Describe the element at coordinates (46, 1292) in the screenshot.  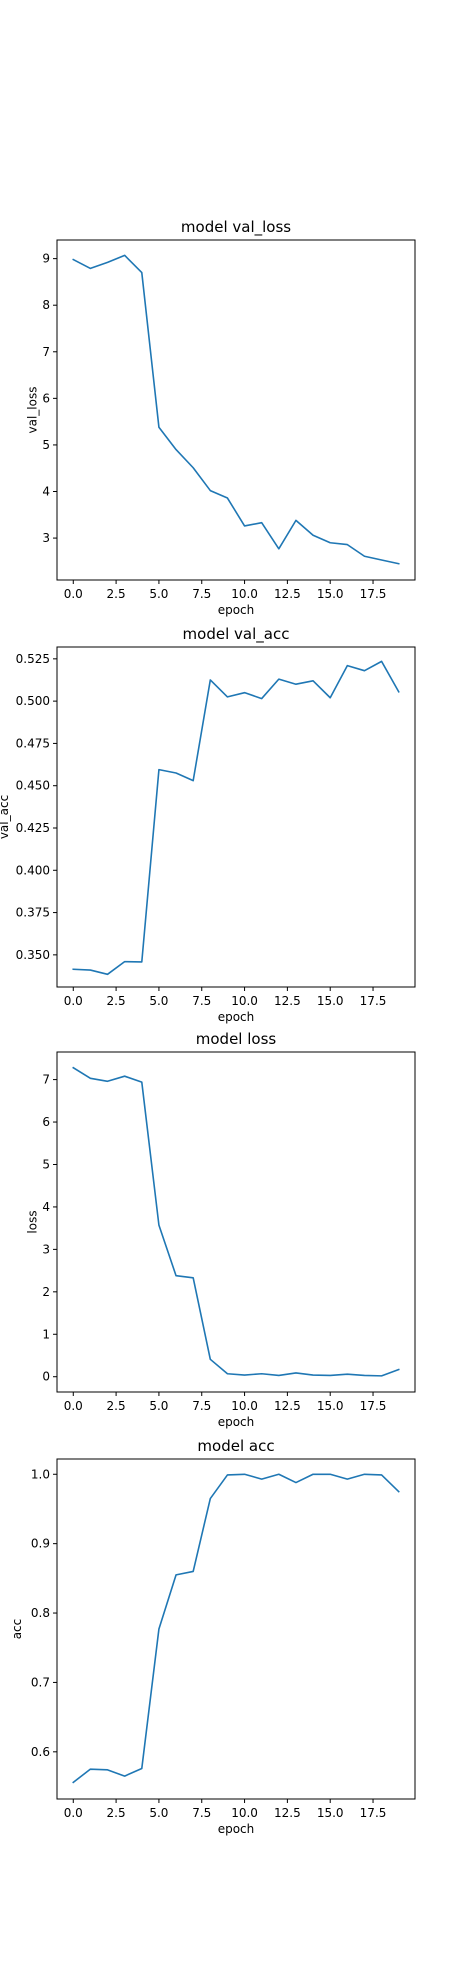
I see `y-tick-label: 2` at that location.